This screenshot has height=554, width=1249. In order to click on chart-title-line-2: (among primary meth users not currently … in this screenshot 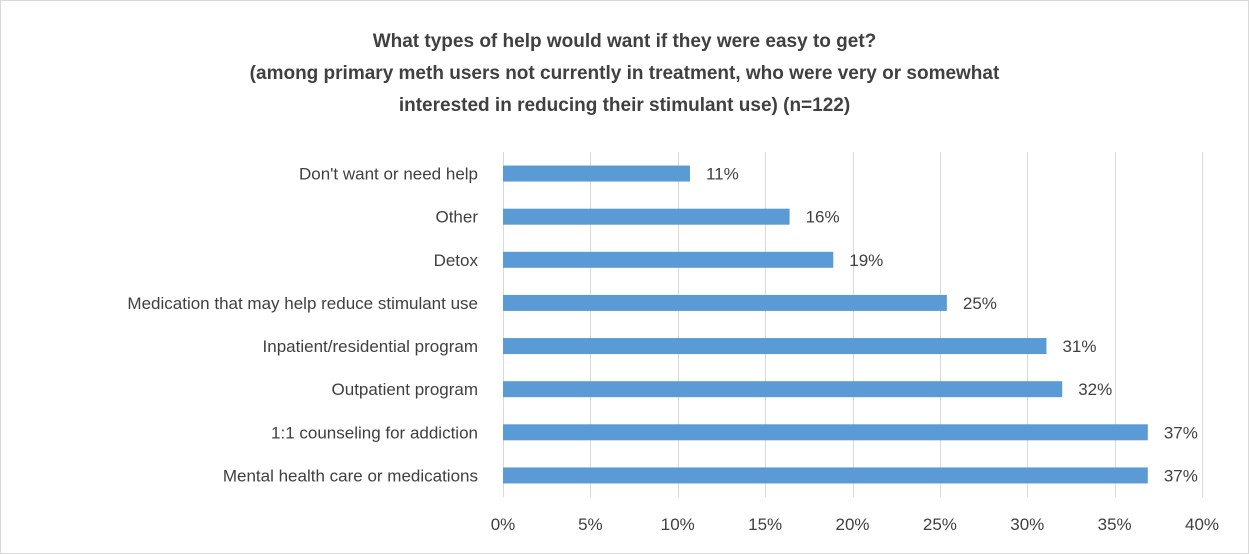, I will do `click(624, 73)`.